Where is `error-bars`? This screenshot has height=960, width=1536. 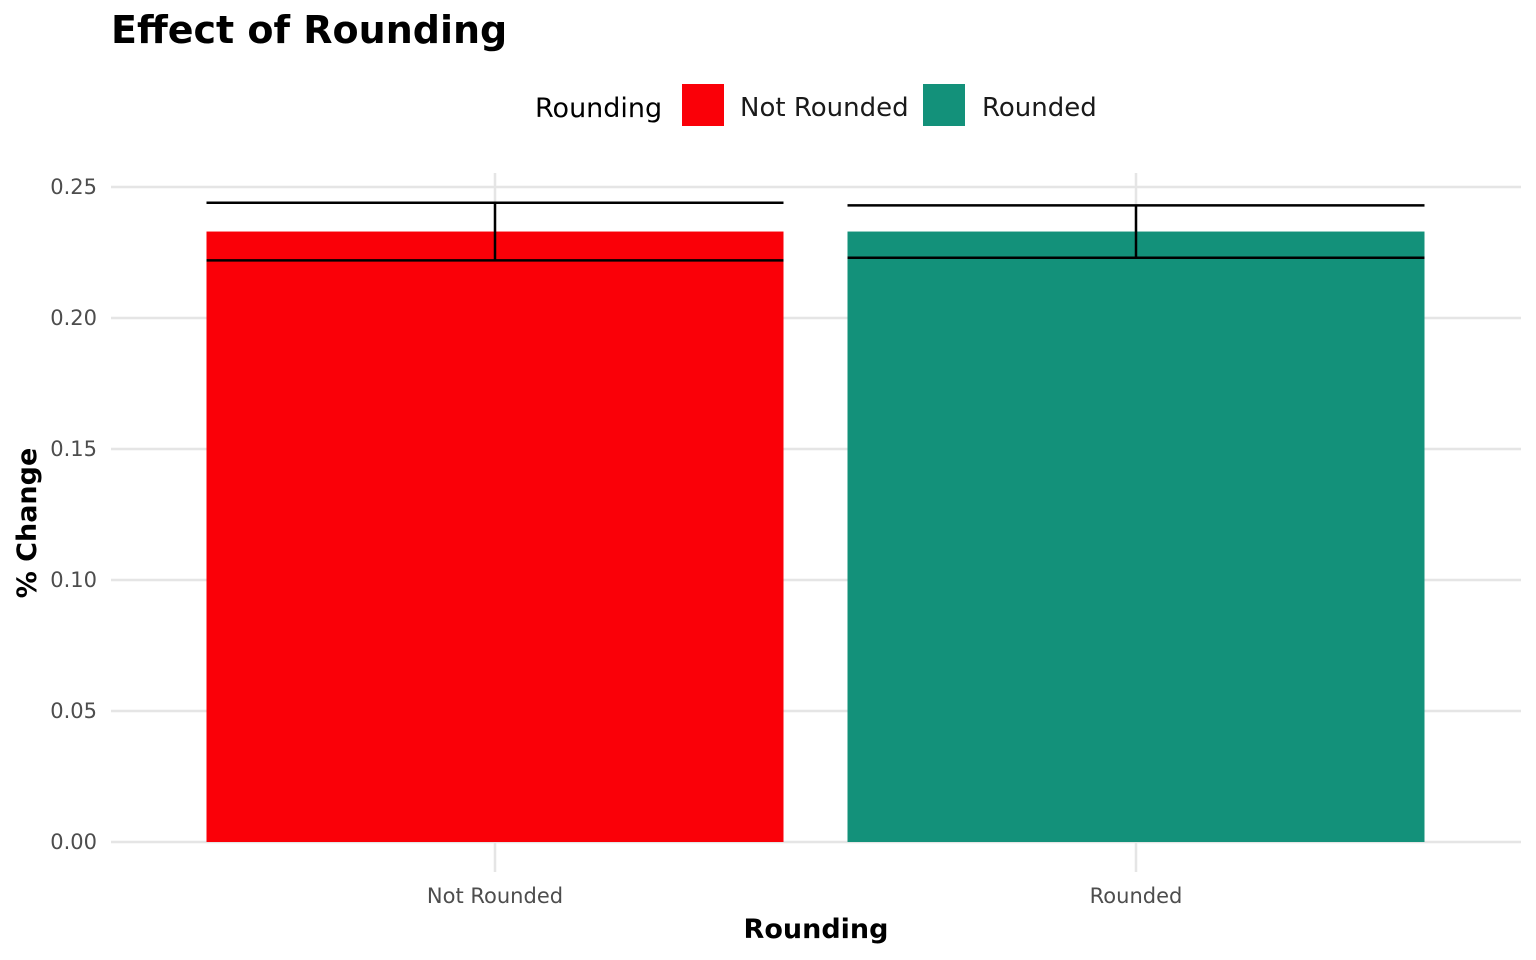
error-bars is located at coordinates (815, 231).